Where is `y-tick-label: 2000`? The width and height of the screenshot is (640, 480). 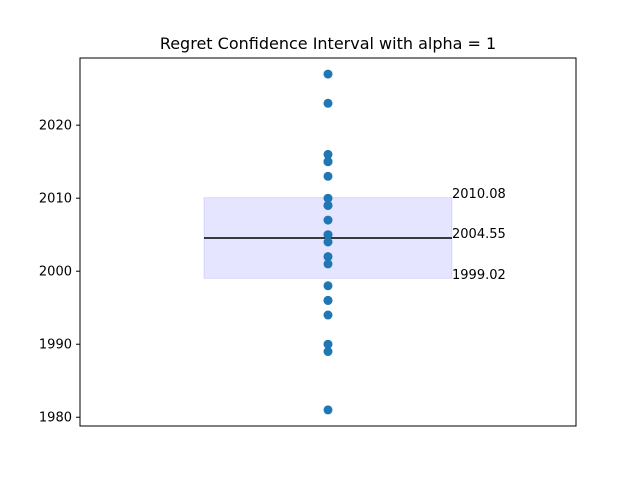 y-tick-label: 2000 is located at coordinates (55, 272).